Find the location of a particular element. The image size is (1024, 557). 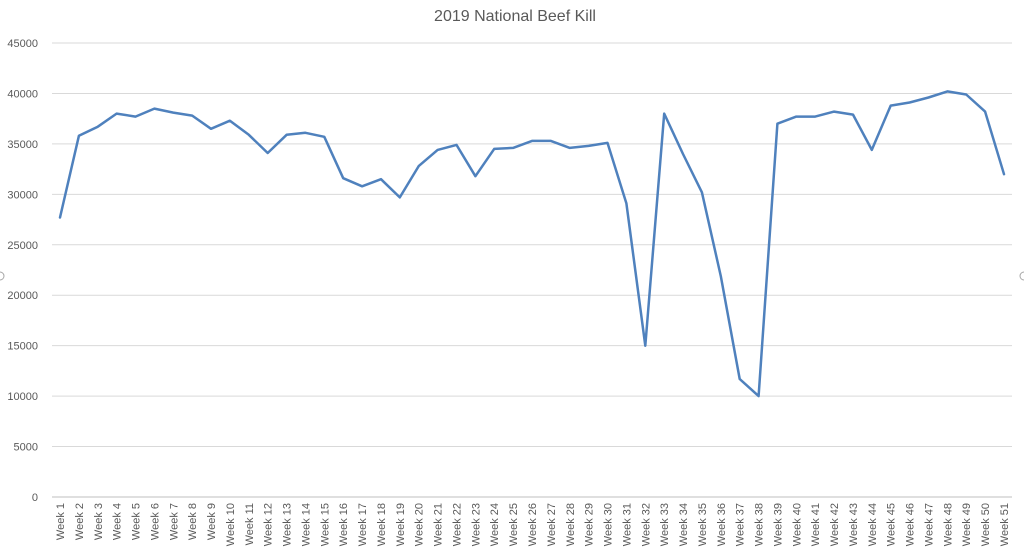

y-tick-label: 20000 is located at coordinates (22, 296).